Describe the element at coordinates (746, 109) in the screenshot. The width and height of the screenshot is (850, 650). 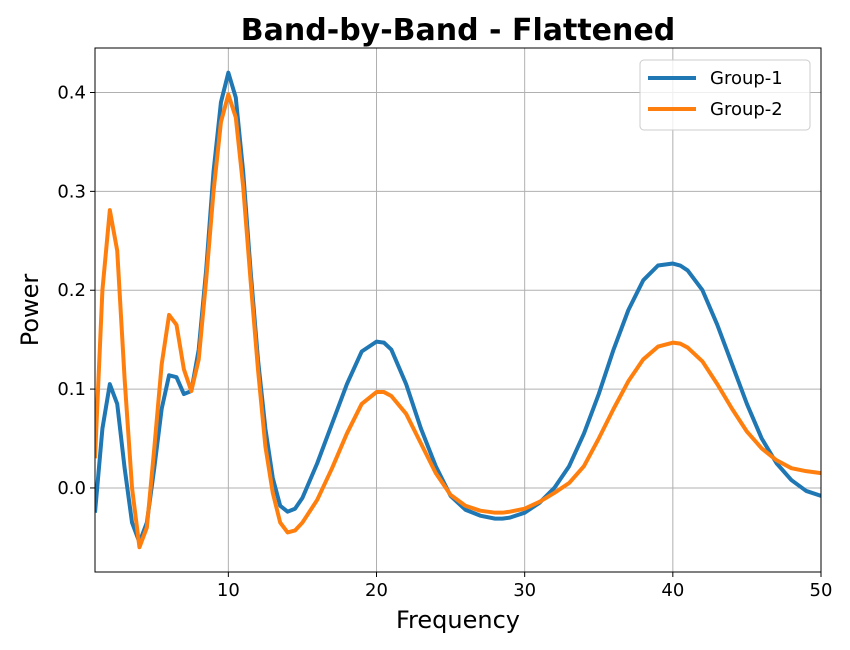
I see `legend-label-group-2: Group-2` at that location.